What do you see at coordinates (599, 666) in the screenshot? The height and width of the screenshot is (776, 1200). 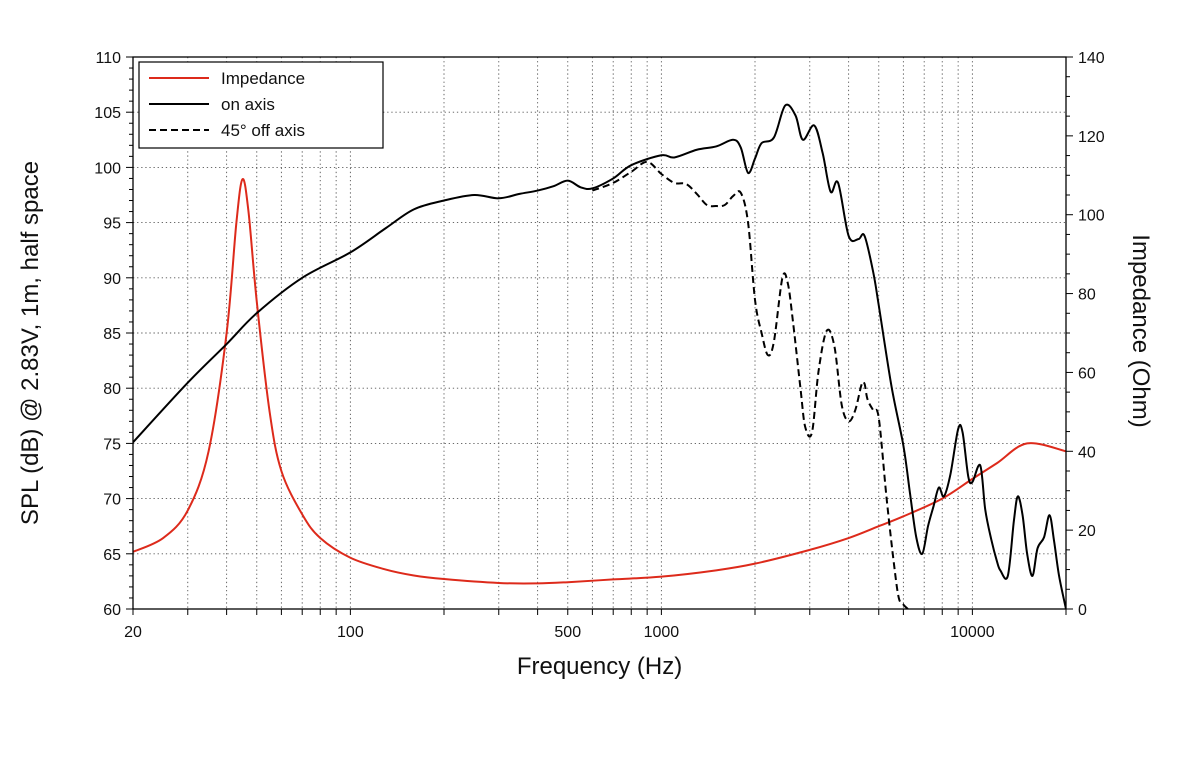 I see `x-axis-title: Frequency (Hz)` at bounding box center [599, 666].